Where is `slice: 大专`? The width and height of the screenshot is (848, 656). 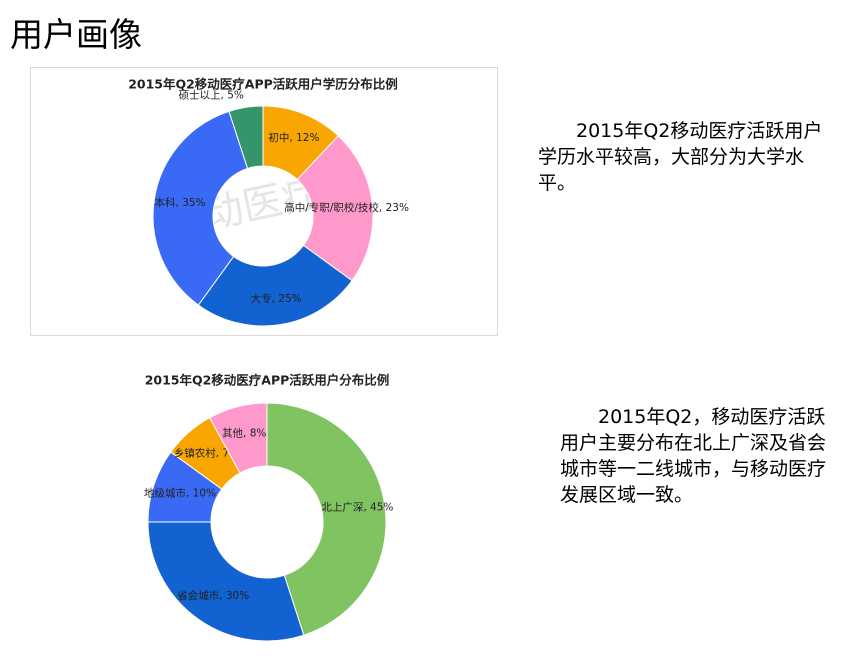 slice: 大专 is located at coordinates (275, 285).